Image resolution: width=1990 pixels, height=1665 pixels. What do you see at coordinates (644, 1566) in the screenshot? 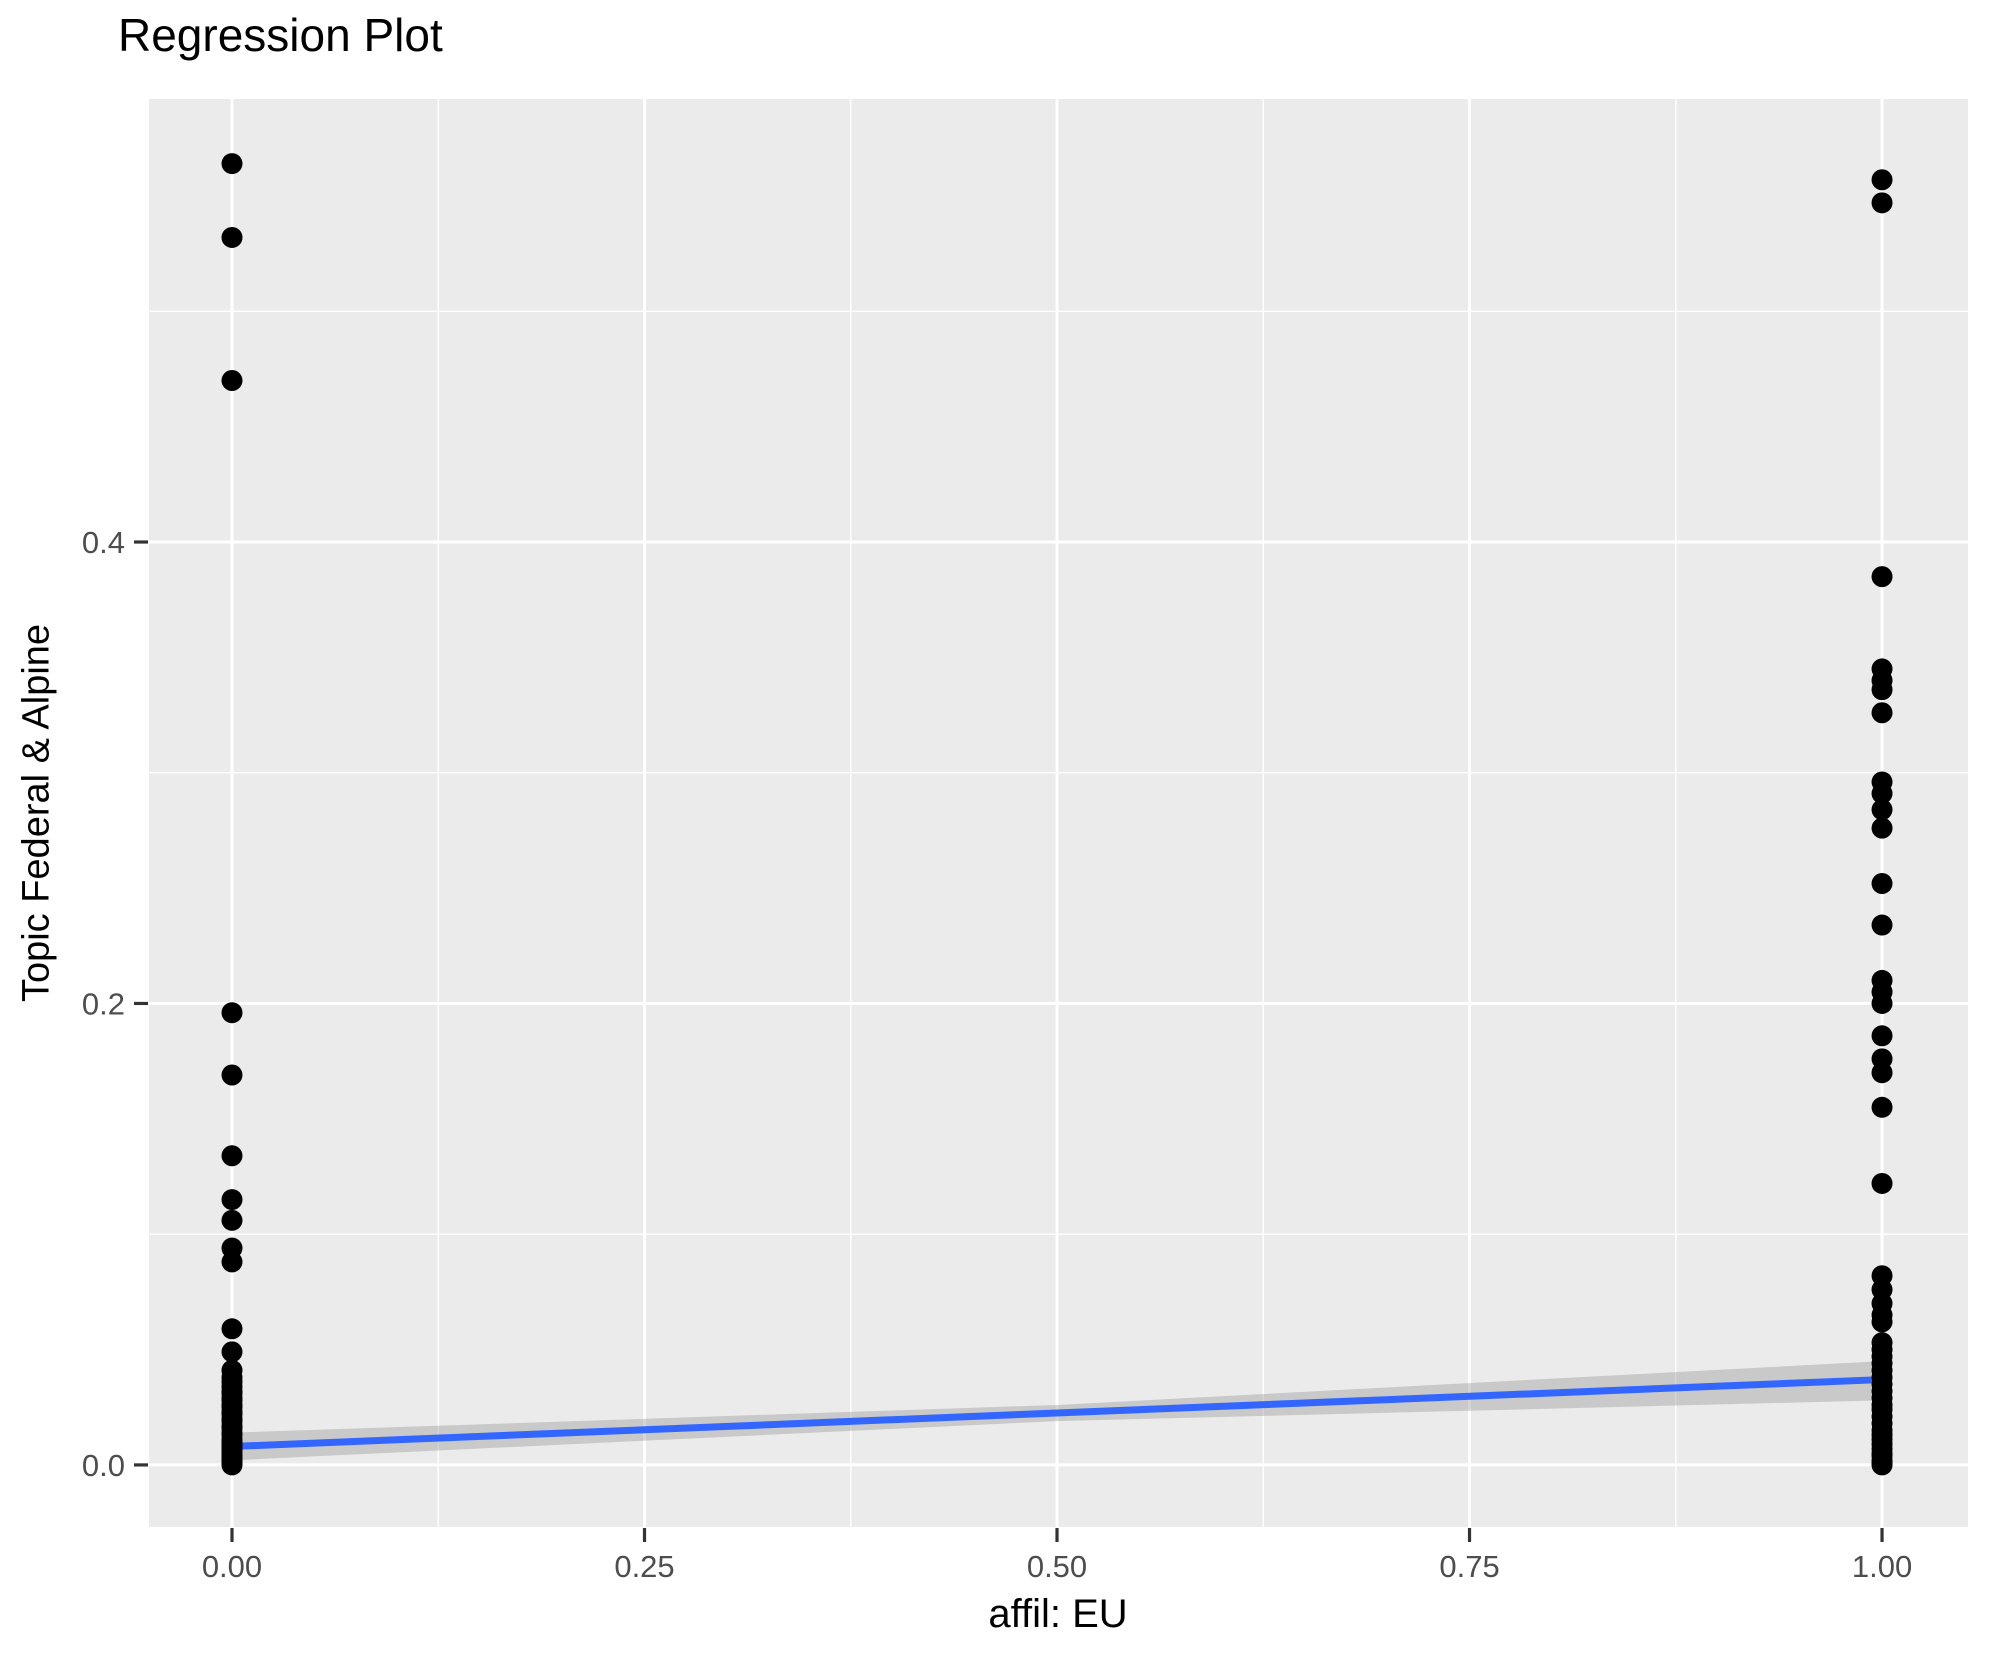
I see `x-tick-label: 0.25` at bounding box center [644, 1566].